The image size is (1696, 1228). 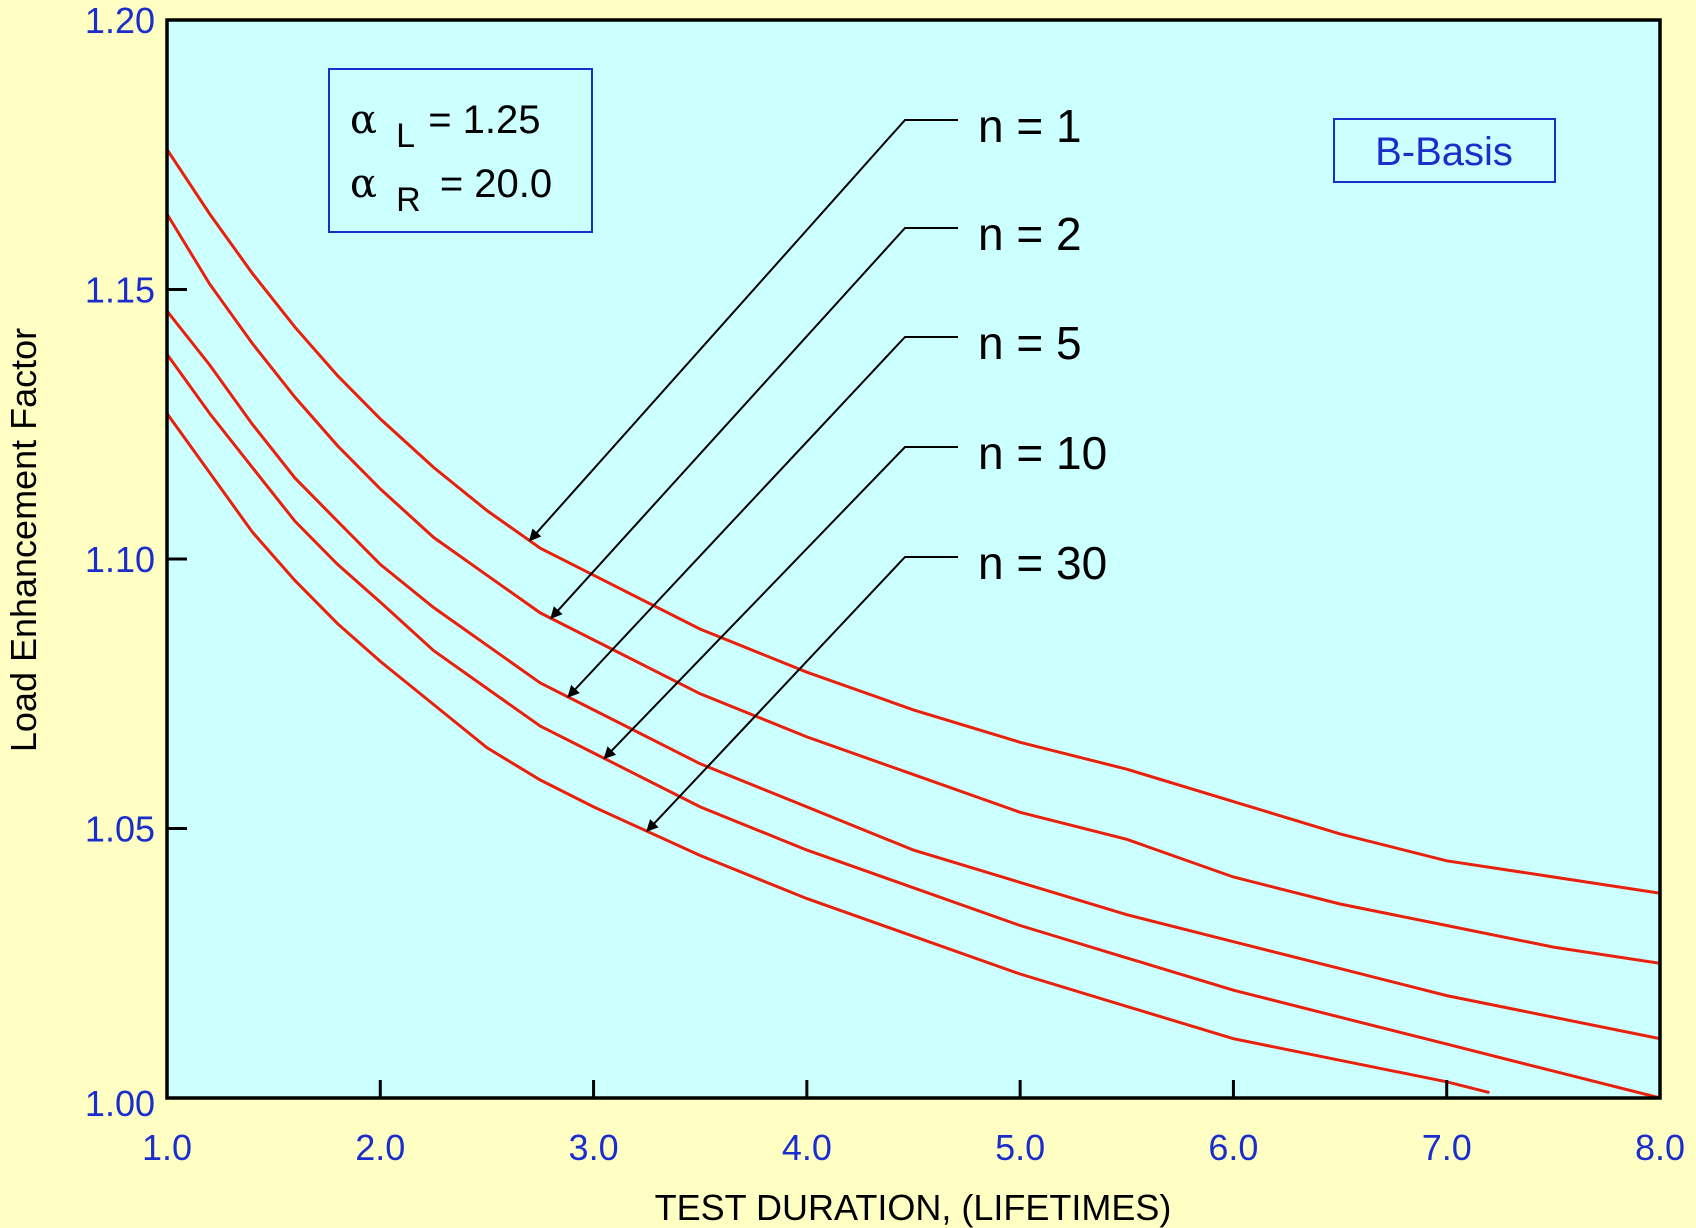 What do you see at coordinates (120, 20) in the screenshot?
I see `y-tick-label: 1.20` at bounding box center [120, 20].